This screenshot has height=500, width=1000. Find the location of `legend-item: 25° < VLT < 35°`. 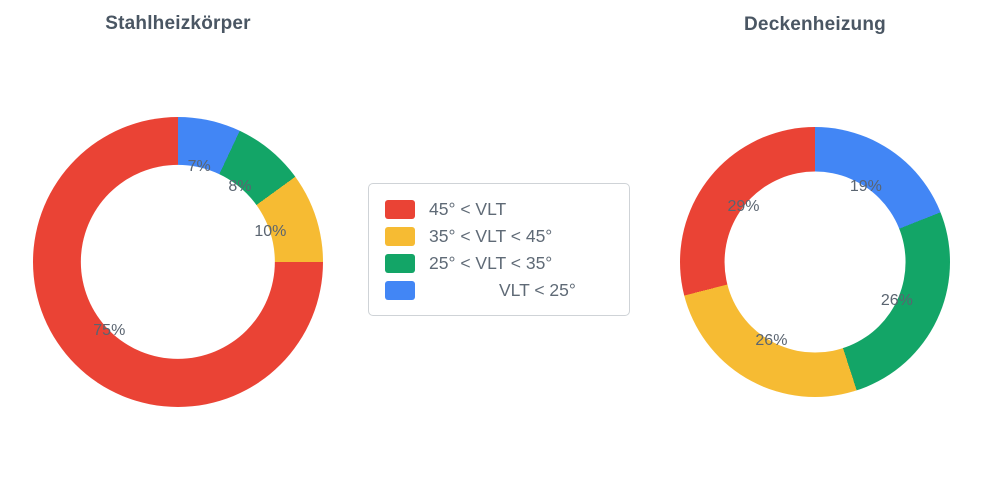

legend-item: 25° < VLT < 35° is located at coordinates (499, 263).